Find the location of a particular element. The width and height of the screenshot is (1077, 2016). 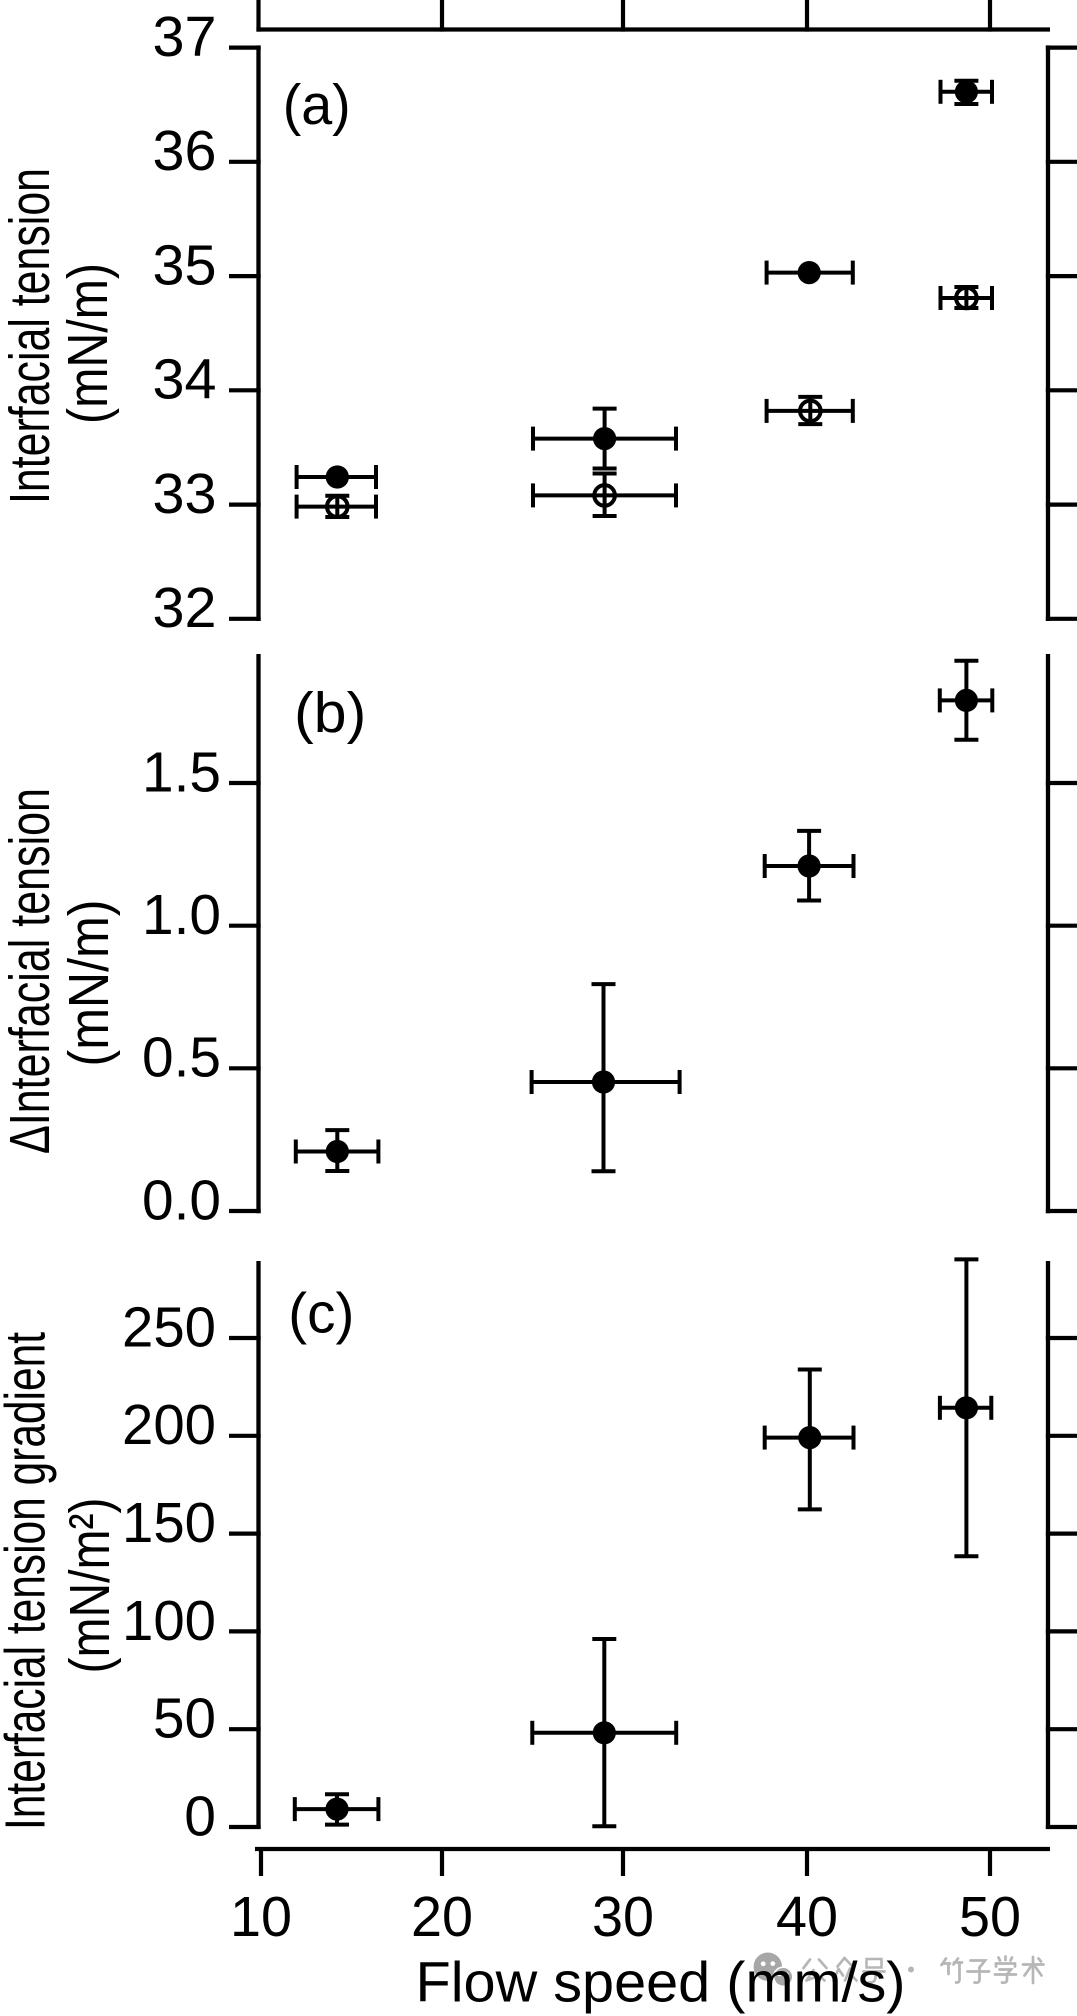

svg-text: ΔInterfacial tension is located at coordinates (31, 971).